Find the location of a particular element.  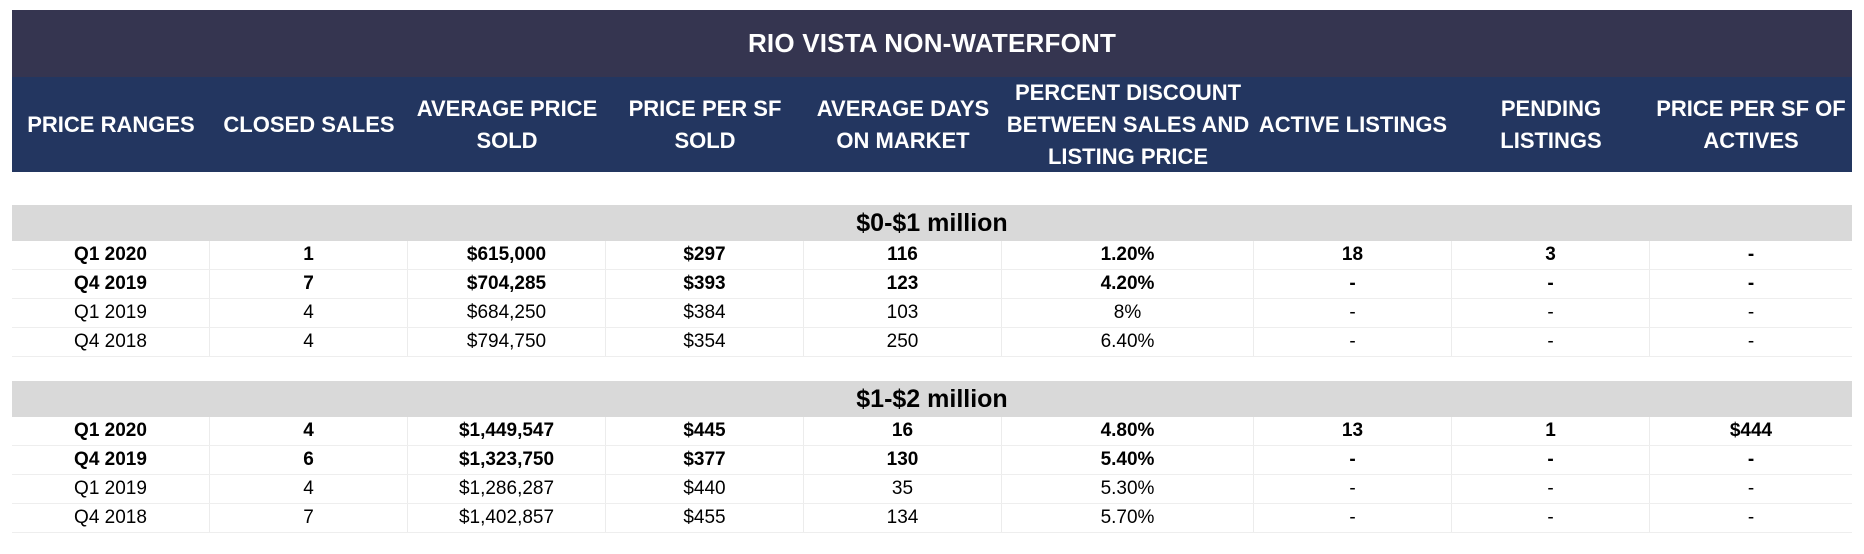

header-active-listings: ACTIVE LISTINGS is located at coordinates (1353, 124).